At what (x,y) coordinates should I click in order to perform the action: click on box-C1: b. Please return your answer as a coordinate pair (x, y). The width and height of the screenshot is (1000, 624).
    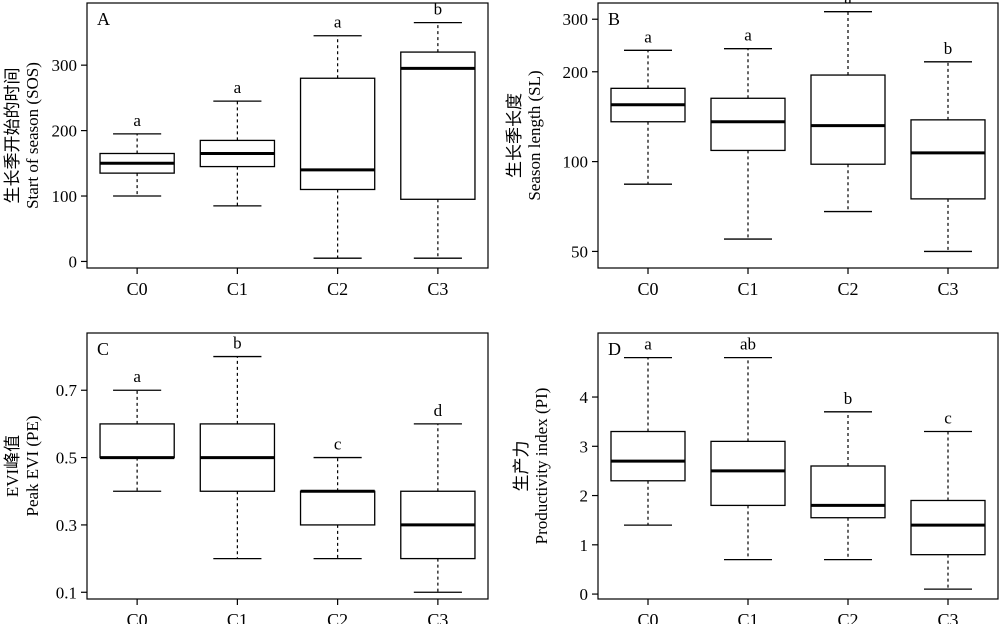
    Looking at the image, I should click on (237, 447).